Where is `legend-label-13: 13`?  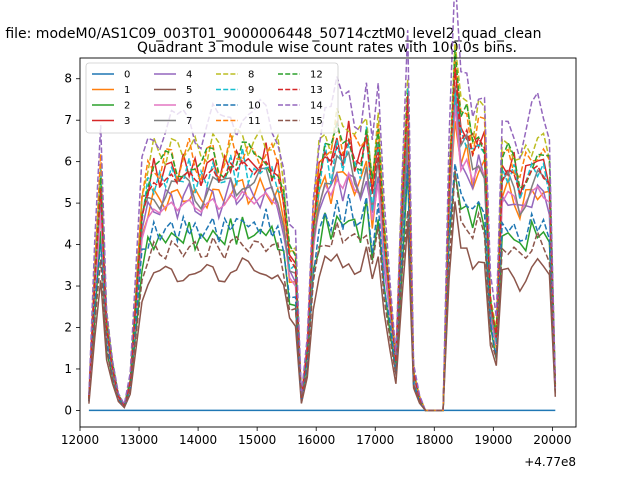 legend-label-13: 13 is located at coordinates (316, 90).